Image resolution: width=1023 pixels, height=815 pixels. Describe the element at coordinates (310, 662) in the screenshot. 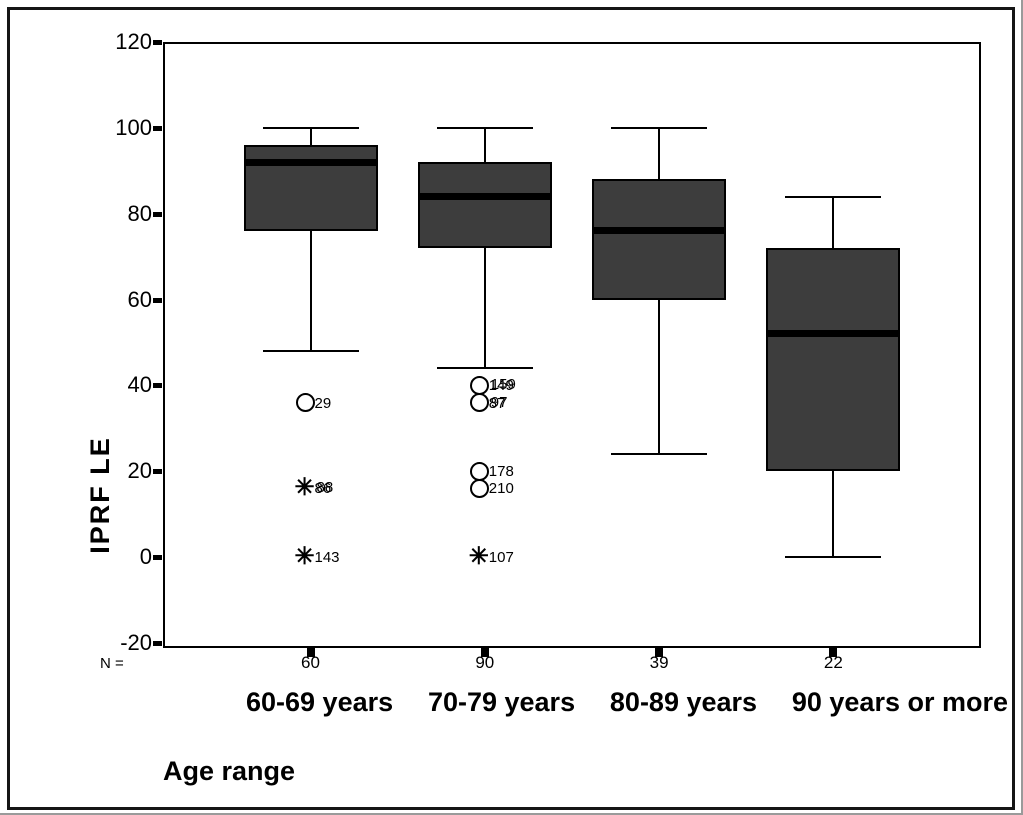

I see `n-value: 60` at that location.